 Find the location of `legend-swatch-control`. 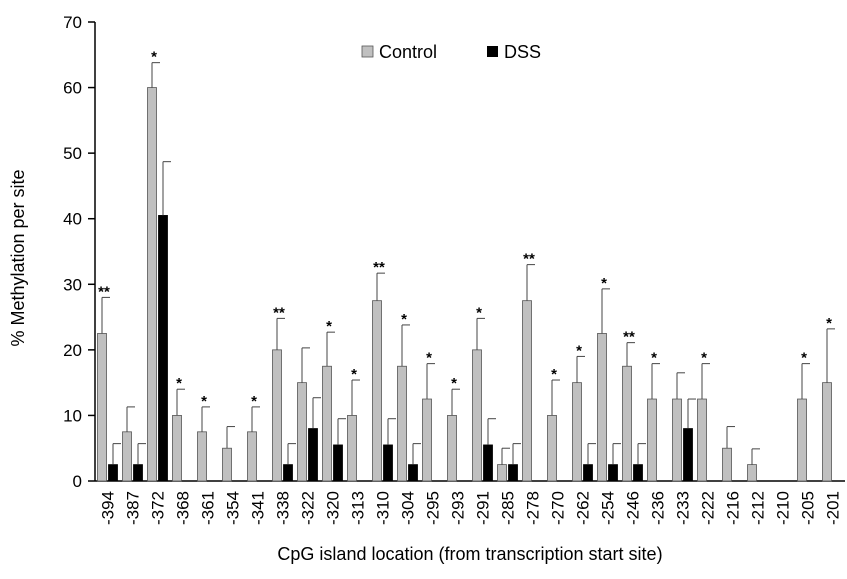

legend-swatch-control is located at coordinates (367, 51).